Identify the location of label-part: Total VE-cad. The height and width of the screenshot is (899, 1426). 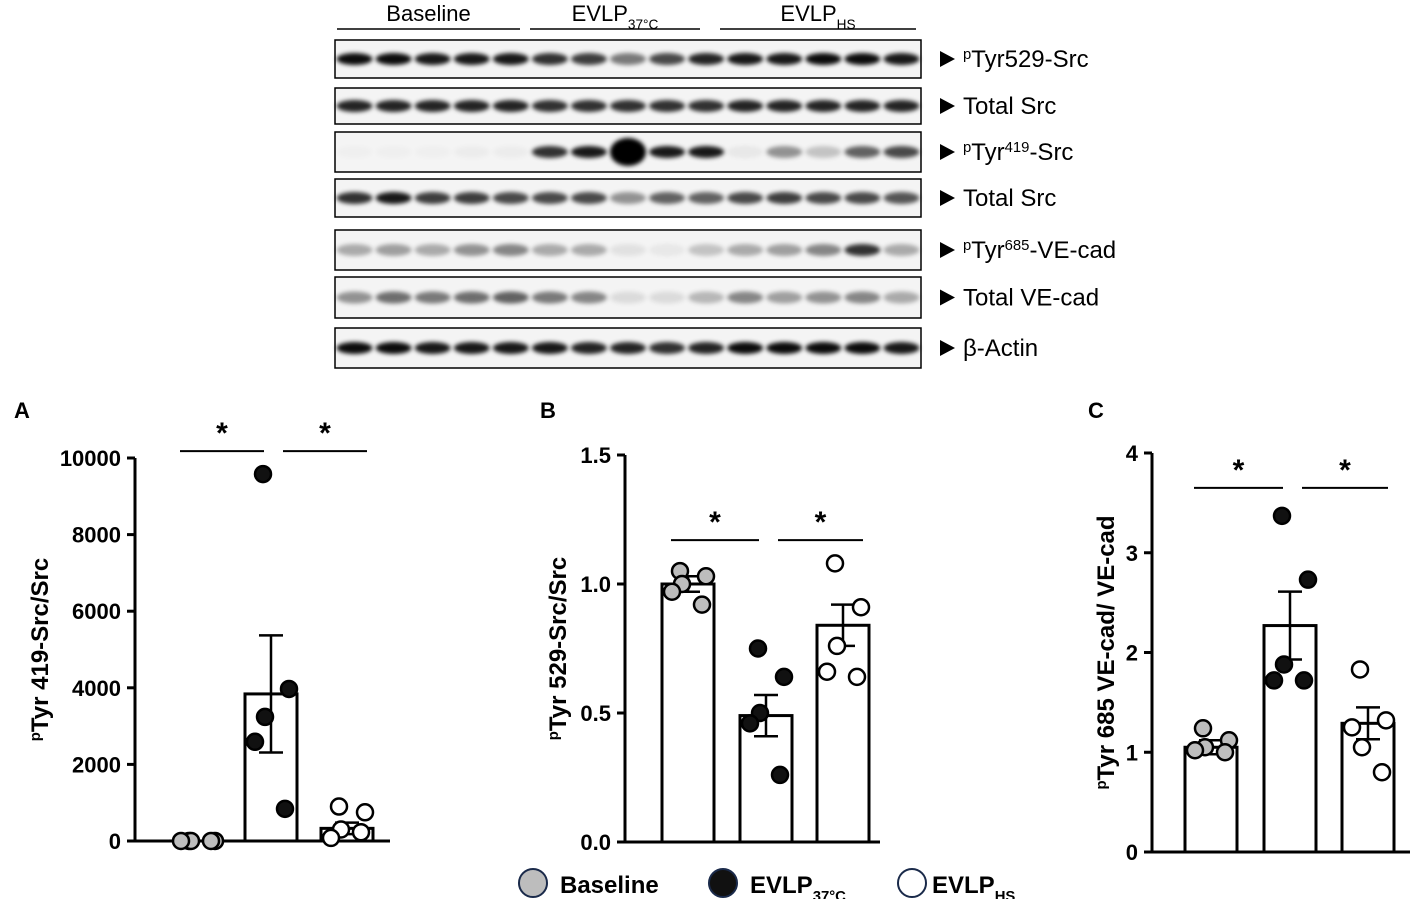
(1031, 298).